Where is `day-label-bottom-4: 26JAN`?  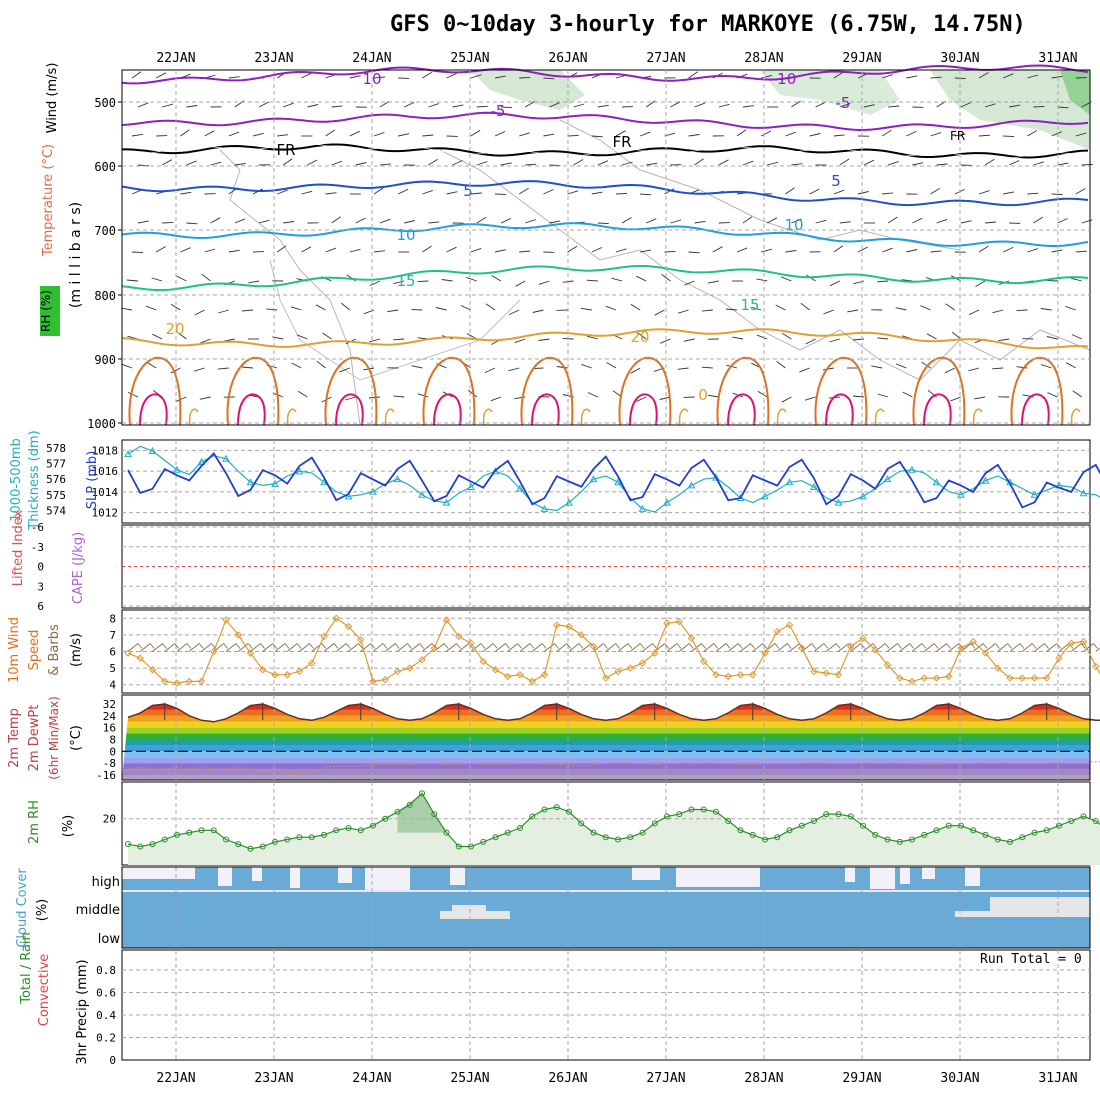 day-label-bottom-4: 26JAN is located at coordinates (567, 1078).